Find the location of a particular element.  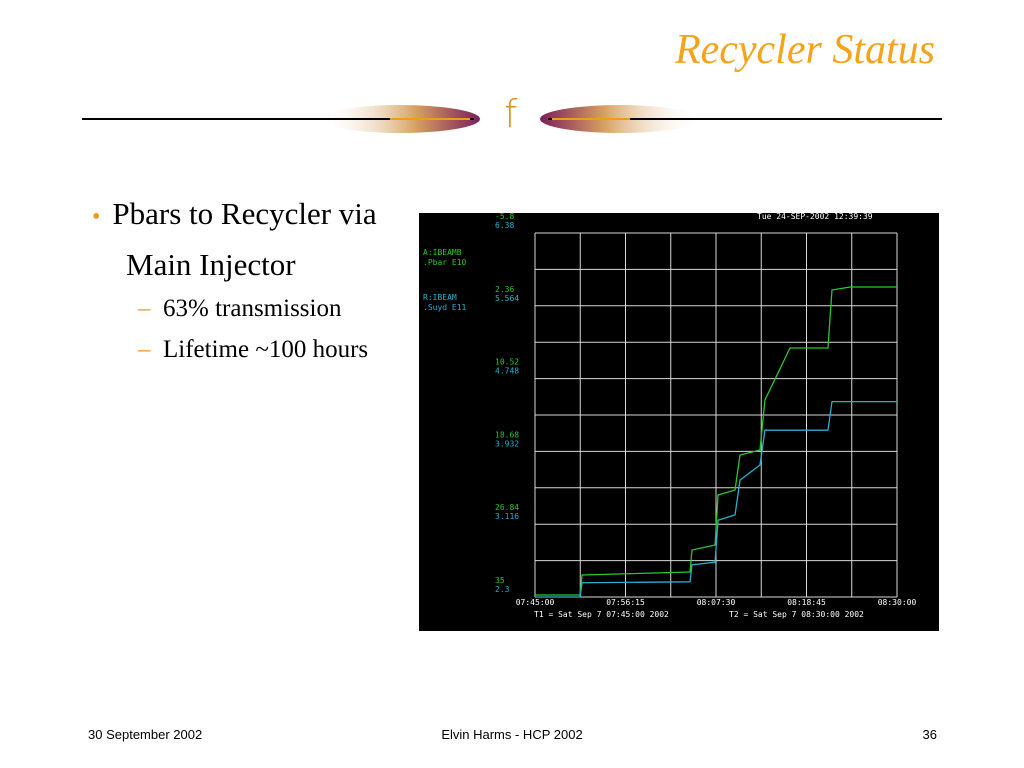

y-tick-label: 18.68 is located at coordinates (507, 434).